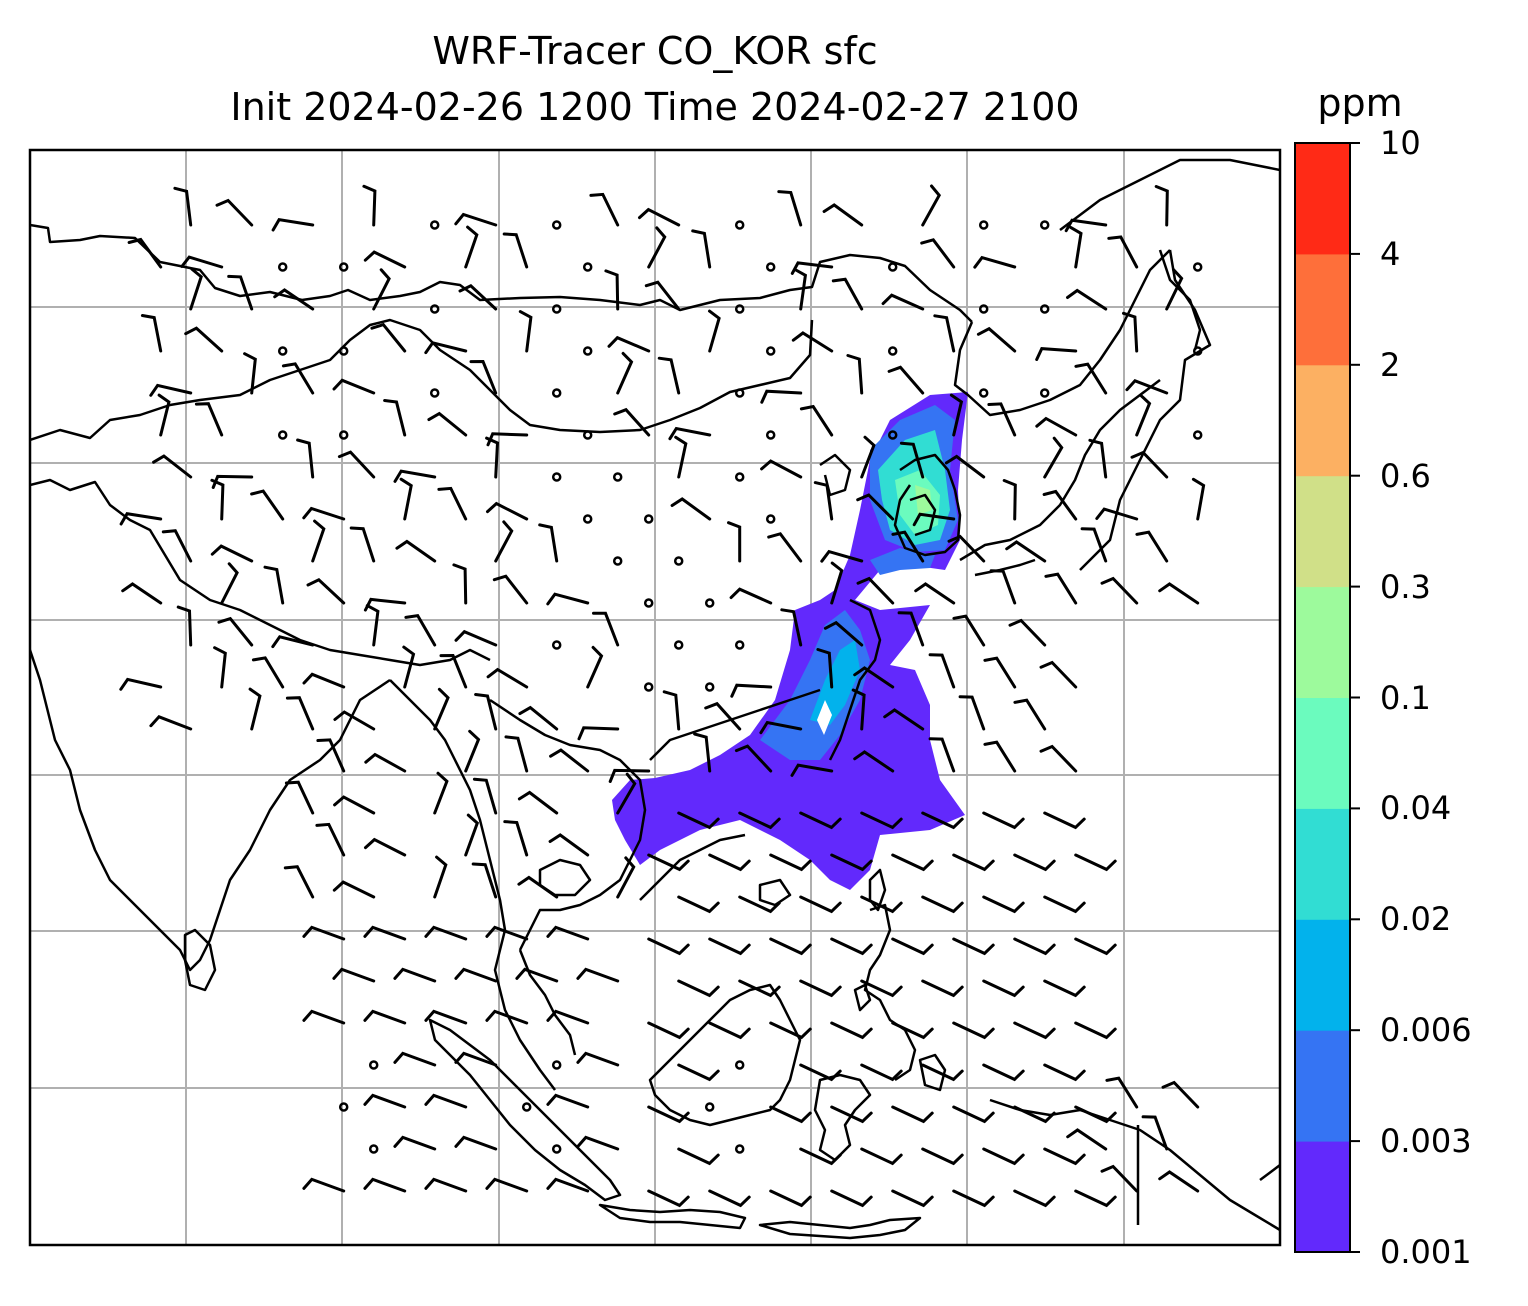 The width and height of the screenshot is (1528, 1306). What do you see at coordinates (1400, 143) in the screenshot?
I see `colorbar-tick-label: 10` at bounding box center [1400, 143].